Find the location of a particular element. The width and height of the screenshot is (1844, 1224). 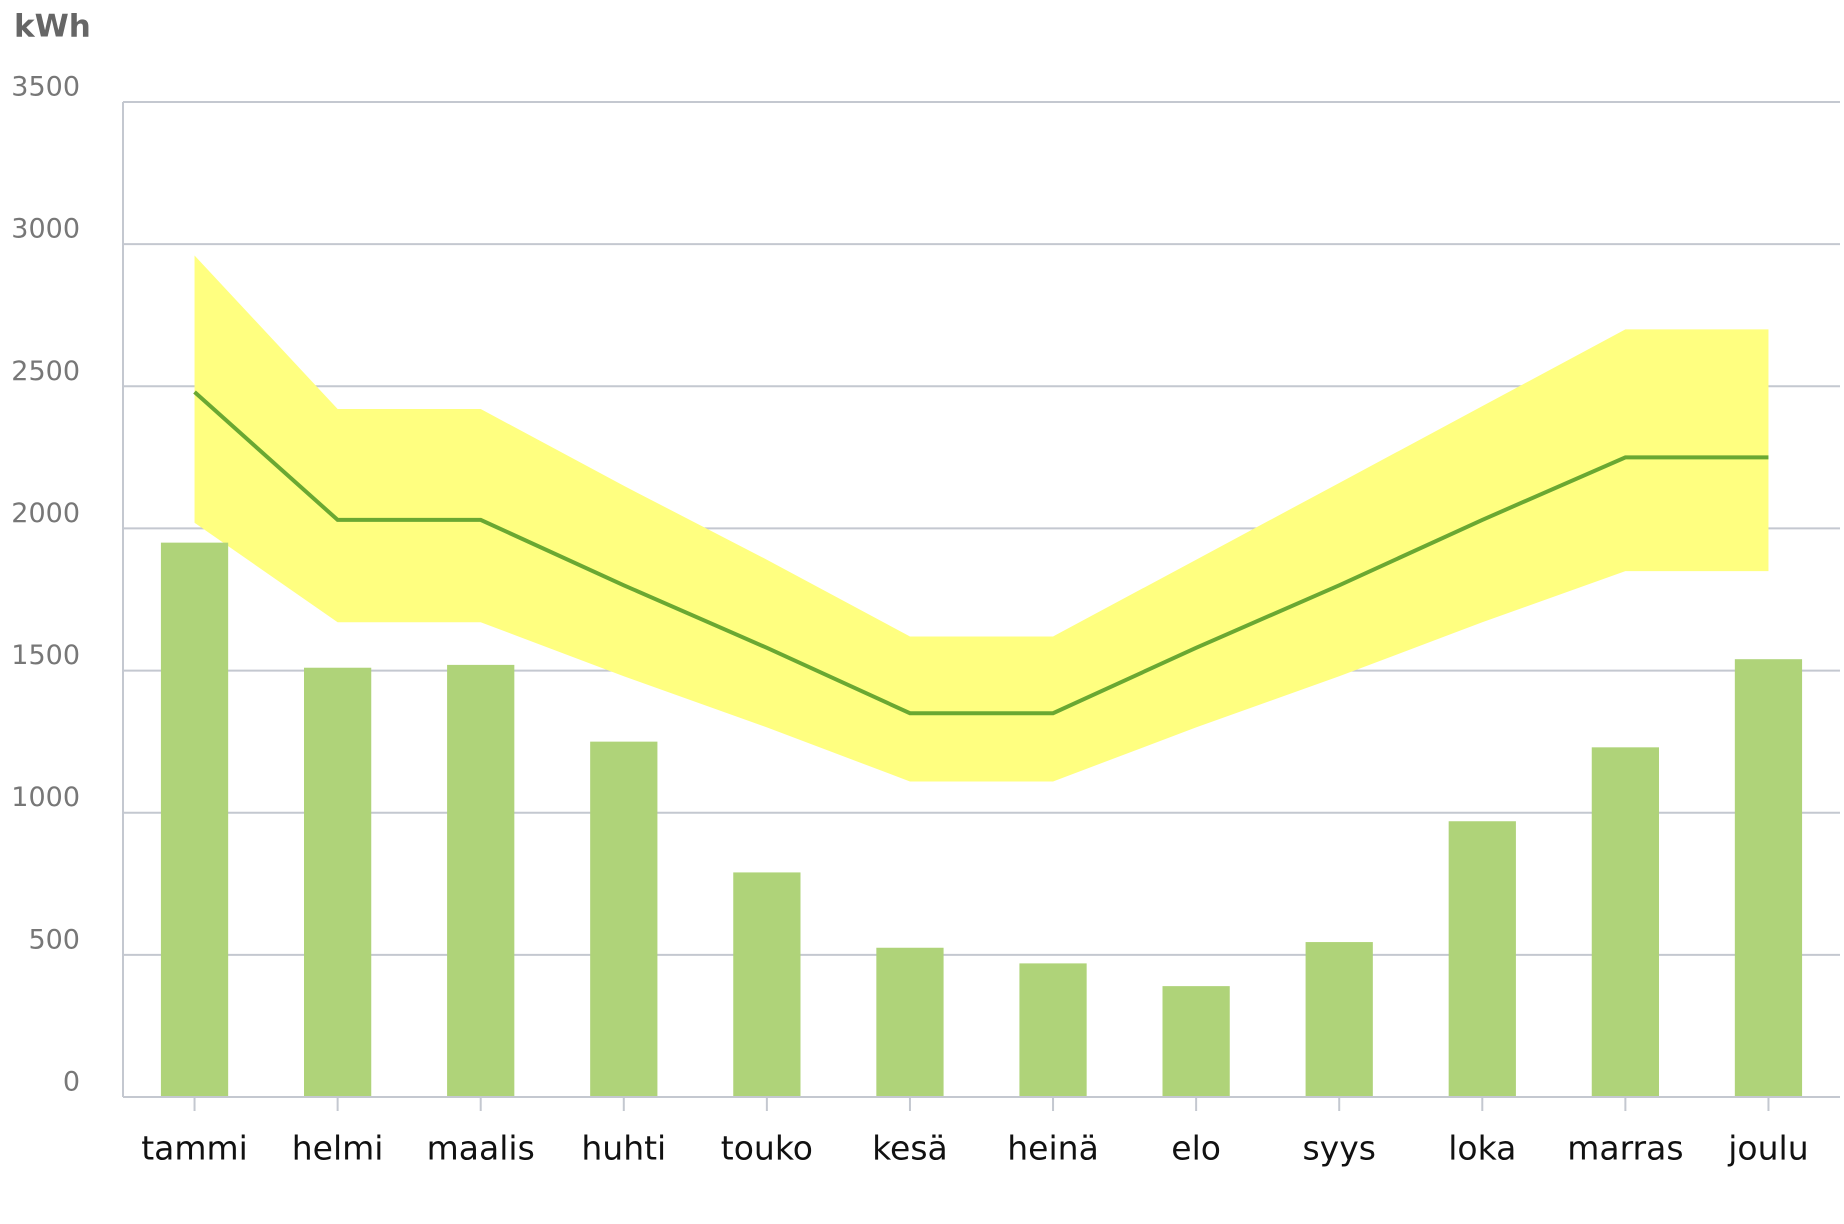

x-tick-label: heinä is located at coordinates (1053, 1148).